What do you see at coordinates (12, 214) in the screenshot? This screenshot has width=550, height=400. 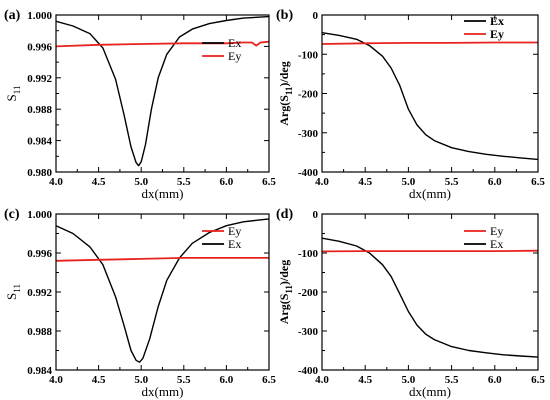 I see `panel-label: (c)` at bounding box center [12, 214].